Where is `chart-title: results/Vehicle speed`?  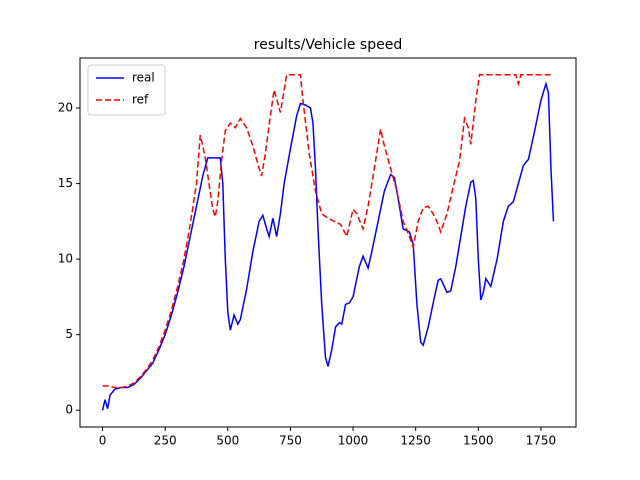 chart-title: results/Vehicle speed is located at coordinates (328, 45).